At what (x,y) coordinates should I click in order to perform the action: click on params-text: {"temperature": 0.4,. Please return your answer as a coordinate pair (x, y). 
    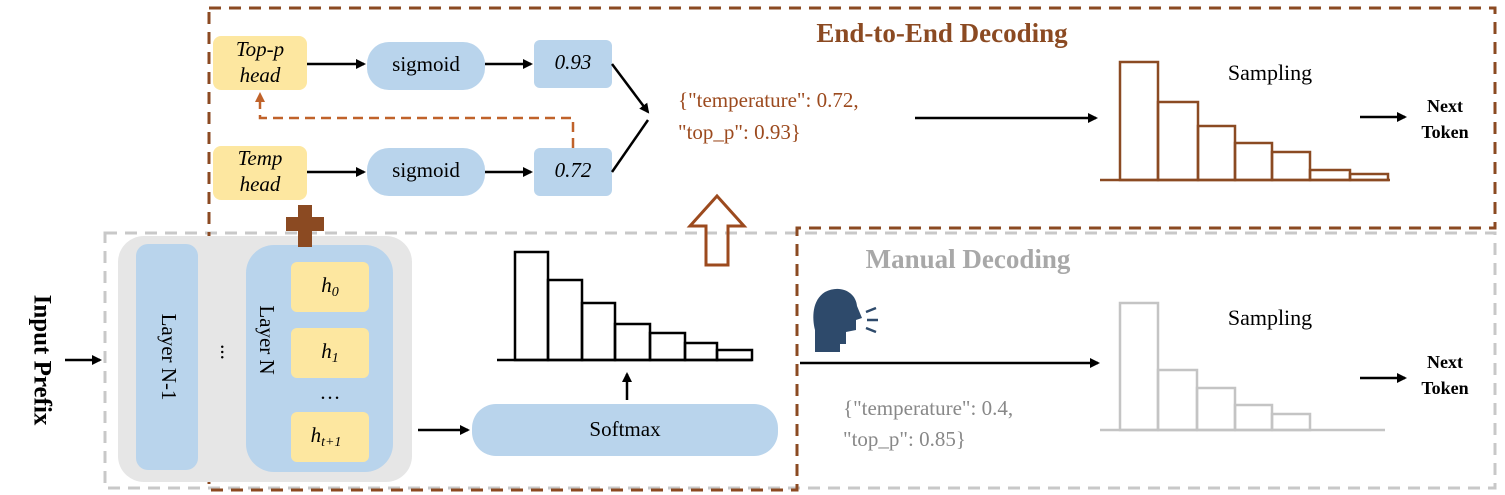
    Looking at the image, I should click on (928, 408).